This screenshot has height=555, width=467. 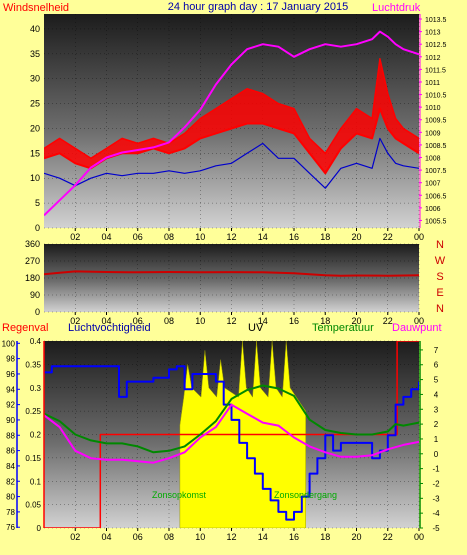 What do you see at coordinates (10, 481) in the screenshot?
I see `humidity-ytick-label-82: 82` at bounding box center [10, 481].